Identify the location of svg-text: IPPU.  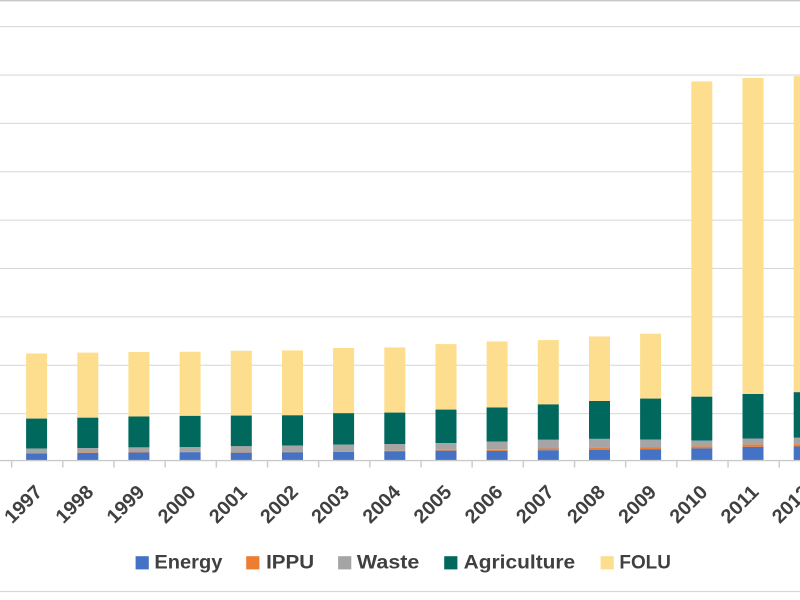
(290, 563).